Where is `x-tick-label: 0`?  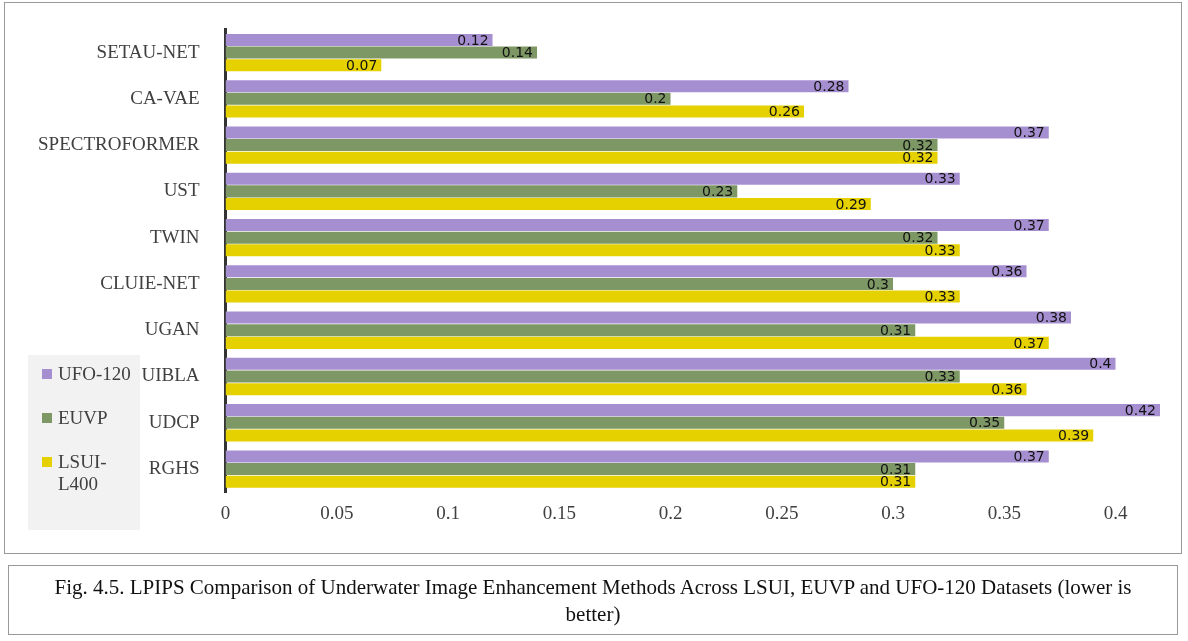
x-tick-label: 0 is located at coordinates (225, 512).